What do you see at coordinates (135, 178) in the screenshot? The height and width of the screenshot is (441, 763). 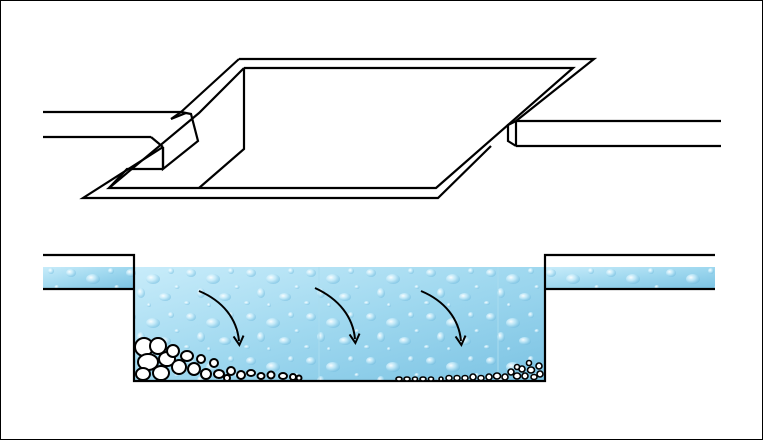 I see `basin-floor-line` at bounding box center [135, 178].